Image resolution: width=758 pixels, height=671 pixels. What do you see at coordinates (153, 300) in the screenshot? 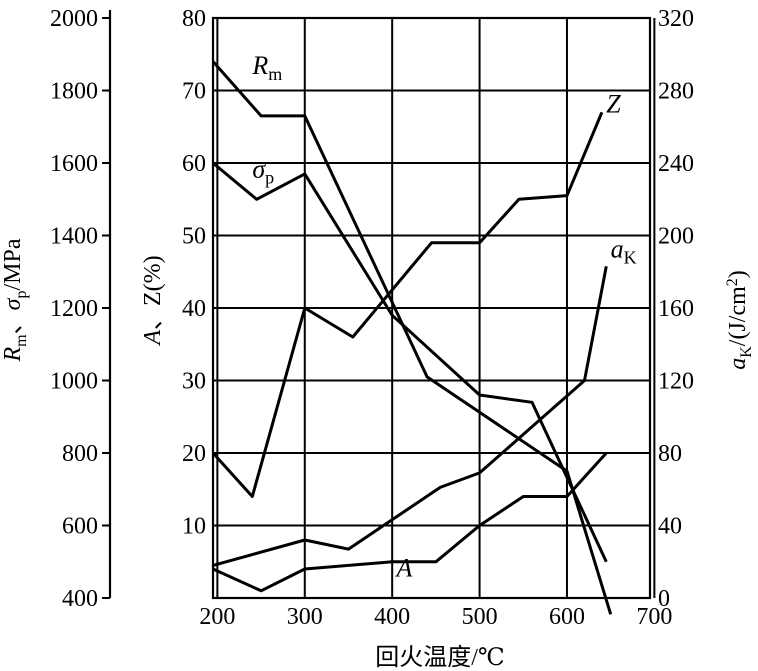
I see `left-inner-axis-title: A、Z(%)` at bounding box center [153, 300].